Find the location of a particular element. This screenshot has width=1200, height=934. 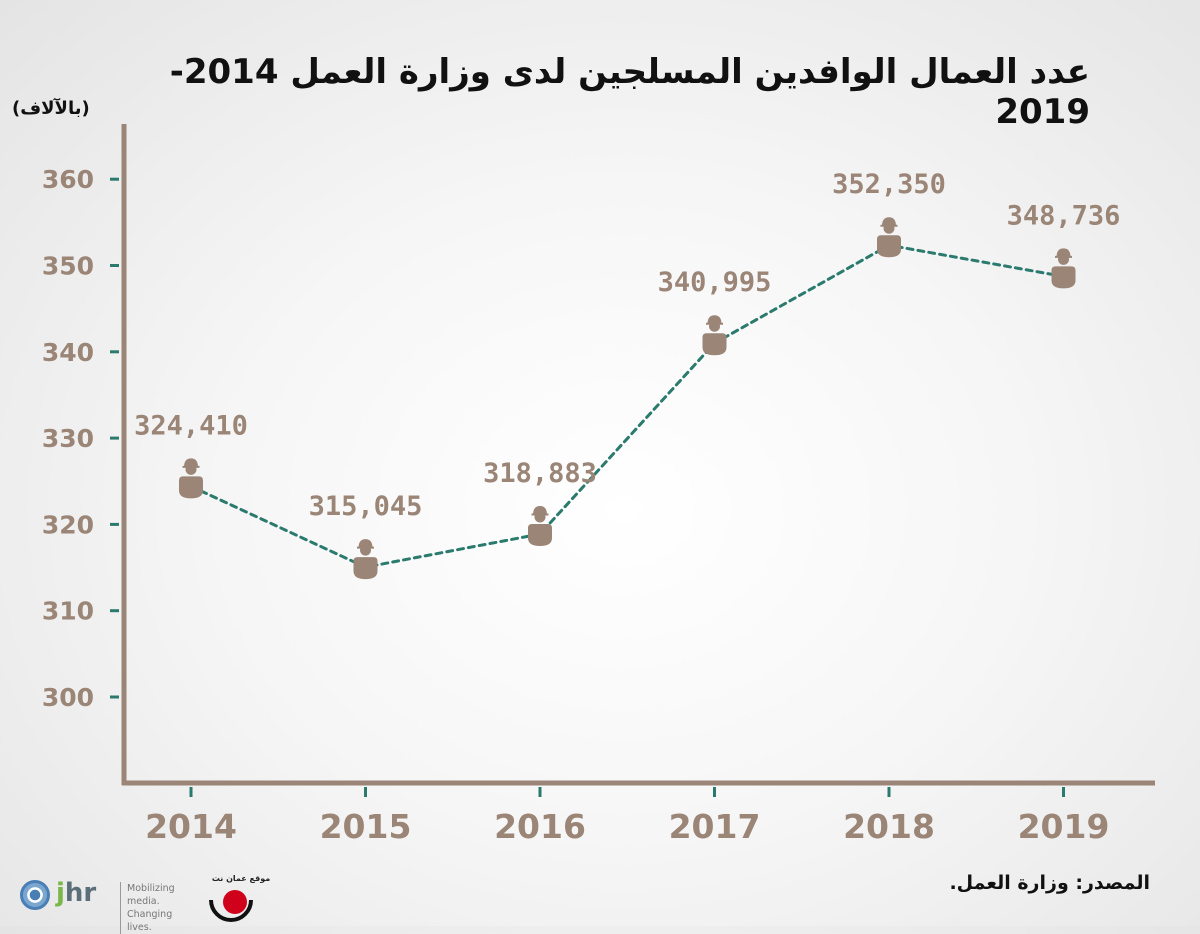

x-tick-label: 2019 is located at coordinates (1064, 826).